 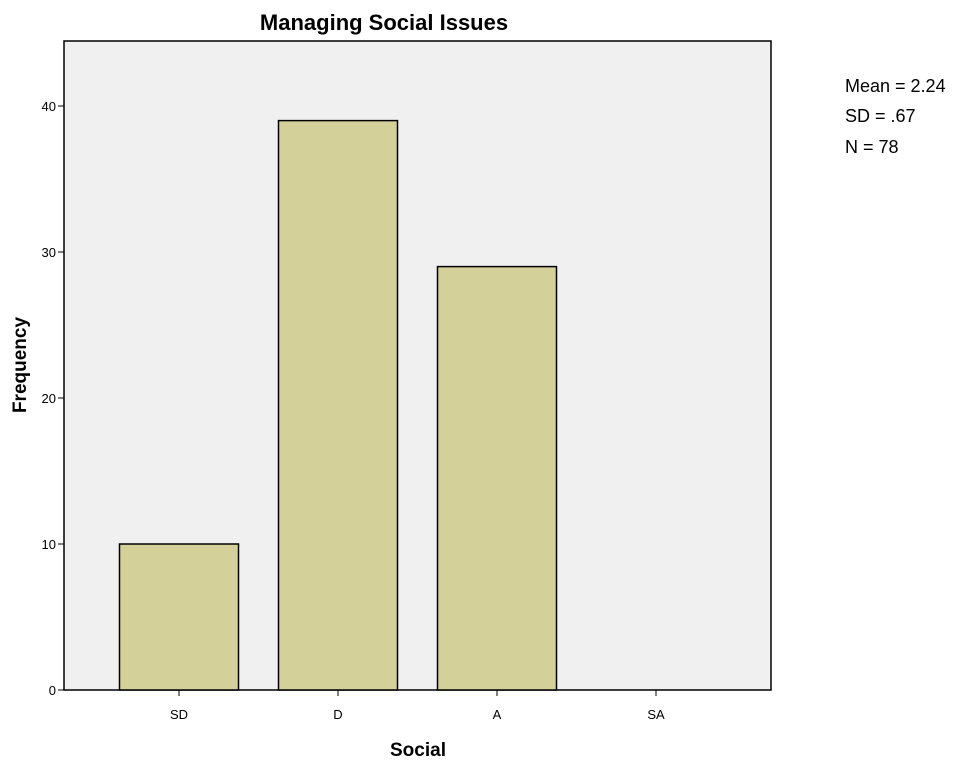 I want to click on bar-d, so click(x=338, y=405).